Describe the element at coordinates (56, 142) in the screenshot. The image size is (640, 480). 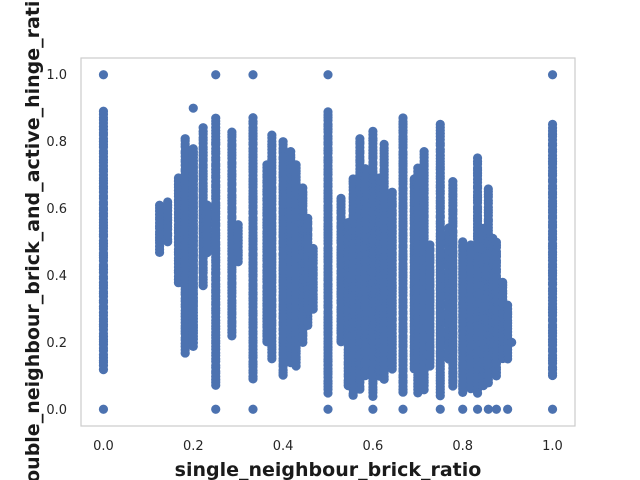
I see `y-tick-label: 0.8` at that location.